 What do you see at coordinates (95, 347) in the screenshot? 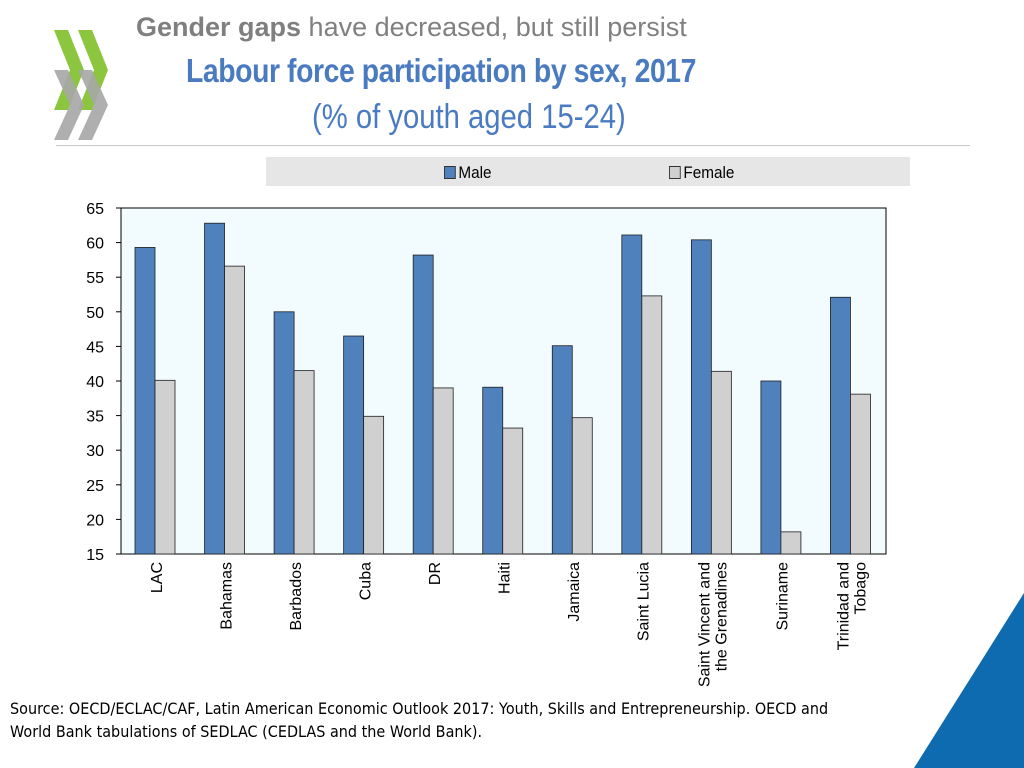
I see `y-tick-label: 45` at bounding box center [95, 347].